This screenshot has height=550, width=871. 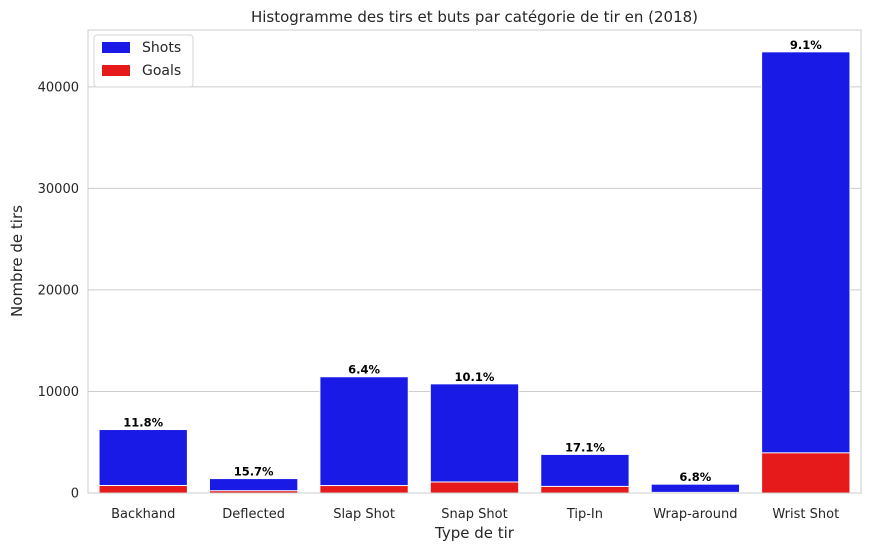 I want to click on x-tick-label: Snap Shot, so click(x=474, y=514).